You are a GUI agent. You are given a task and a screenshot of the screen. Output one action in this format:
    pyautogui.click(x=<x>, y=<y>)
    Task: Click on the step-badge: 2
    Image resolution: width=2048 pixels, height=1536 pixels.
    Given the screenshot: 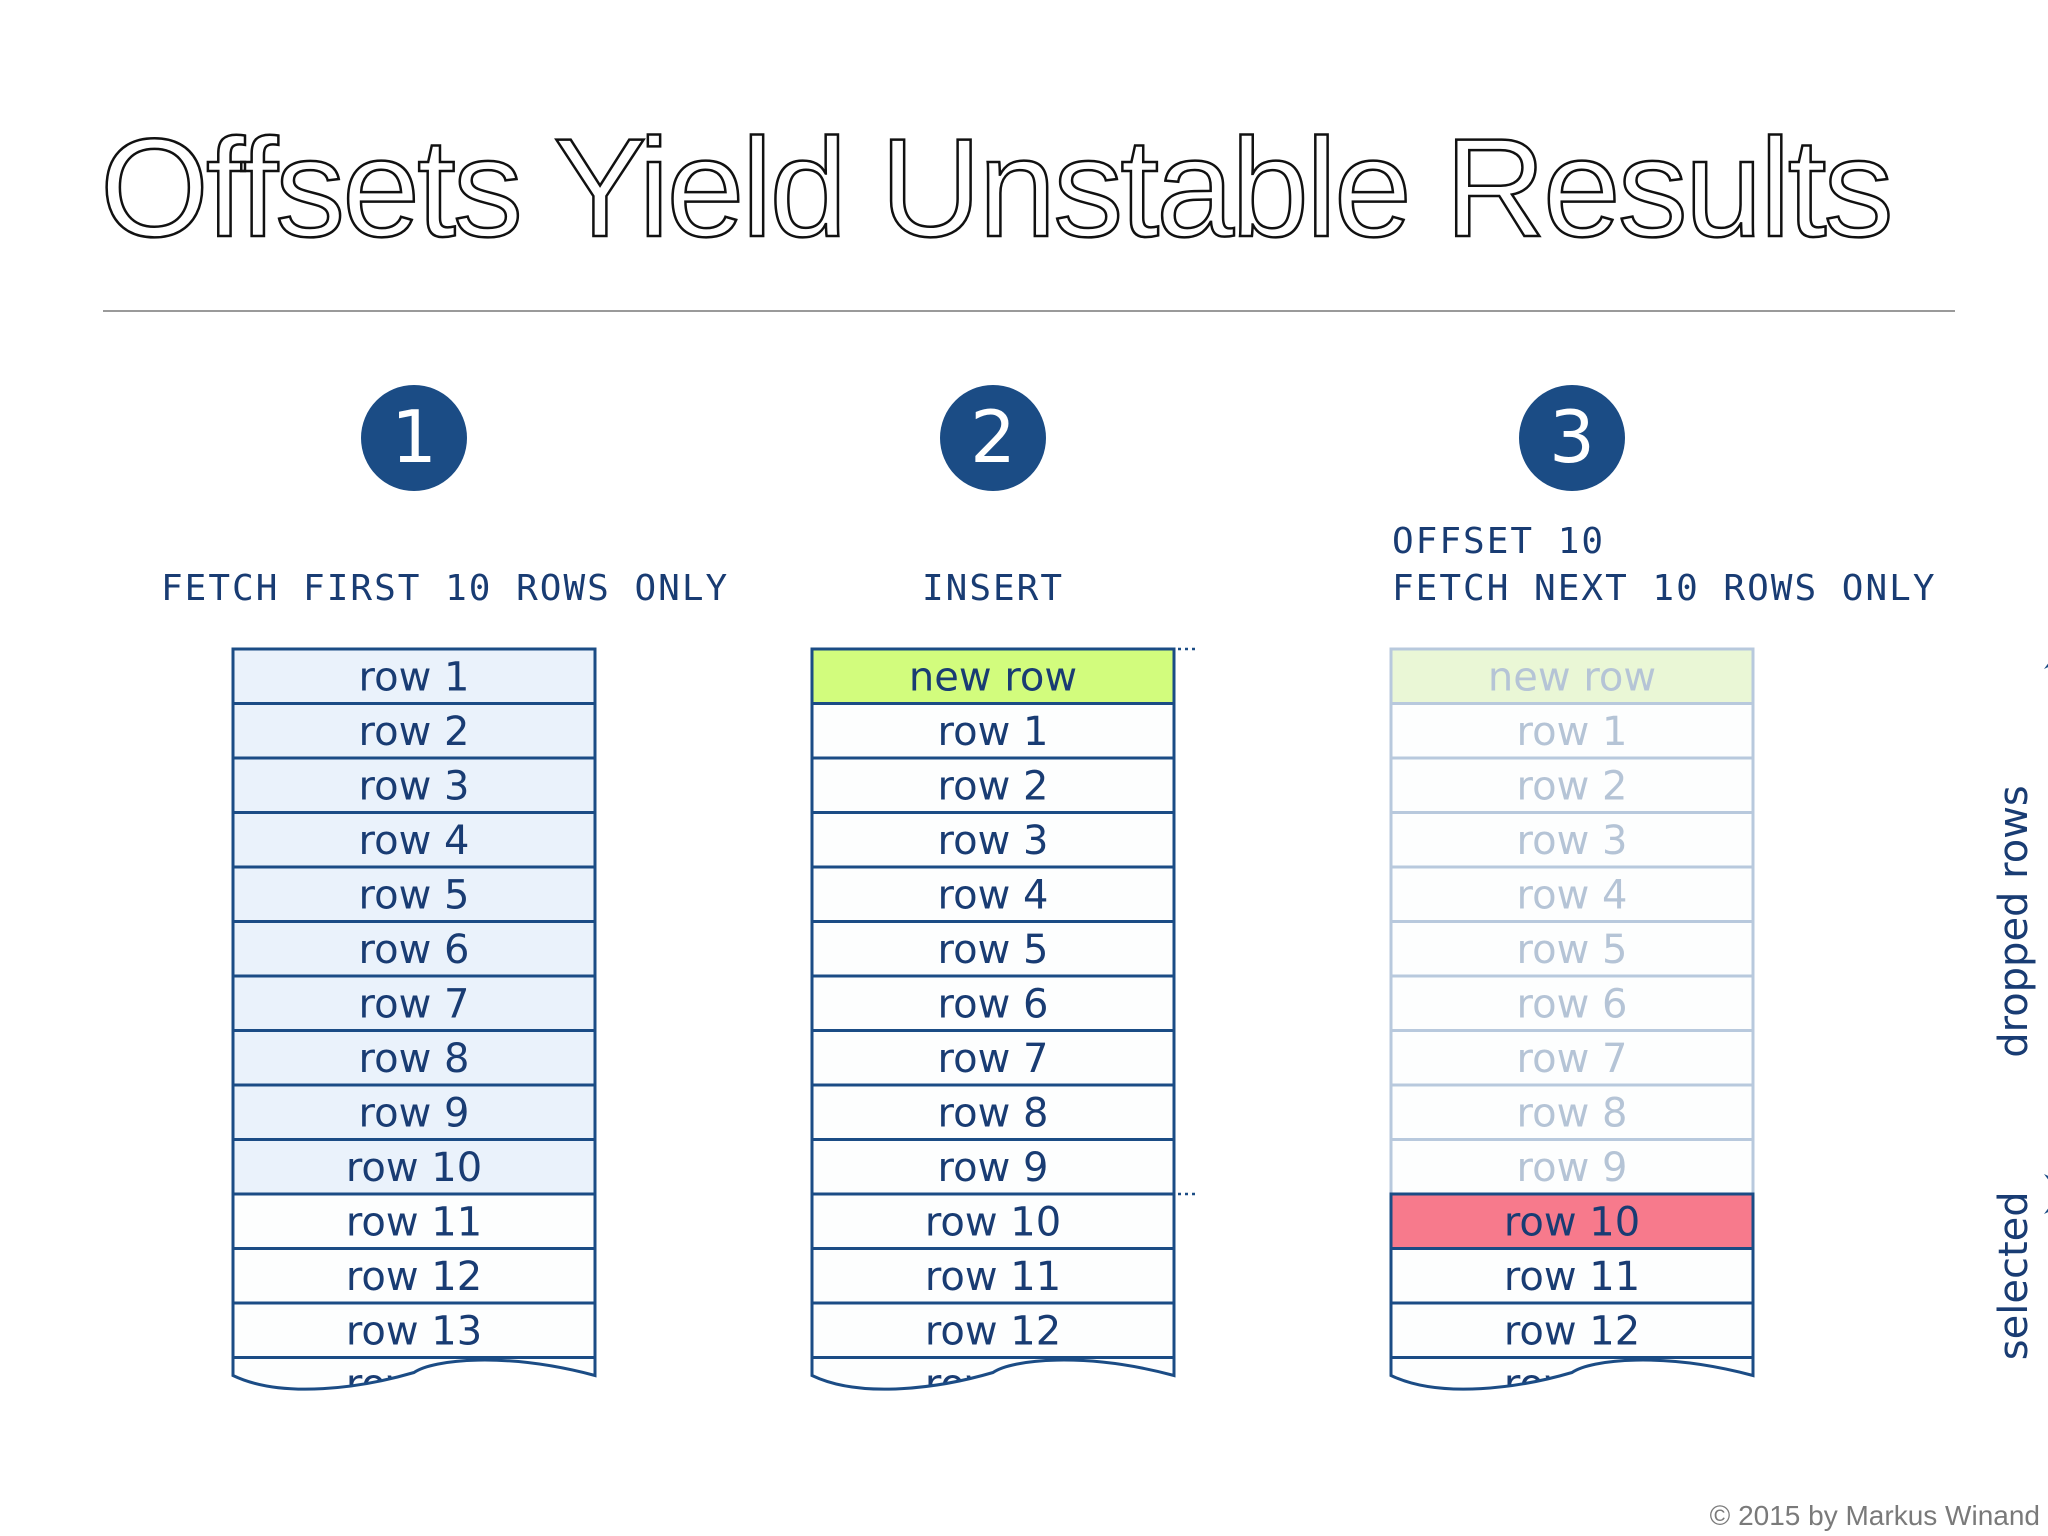 What is the action you would take?
    pyautogui.click(x=993, y=438)
    